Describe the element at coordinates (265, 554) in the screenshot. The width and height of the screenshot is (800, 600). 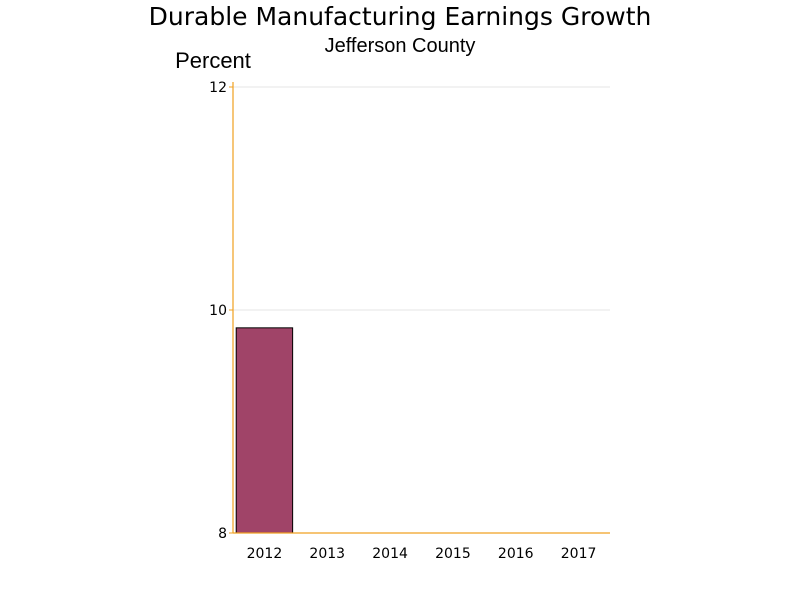
I see `x-tick-label: 2012` at that location.